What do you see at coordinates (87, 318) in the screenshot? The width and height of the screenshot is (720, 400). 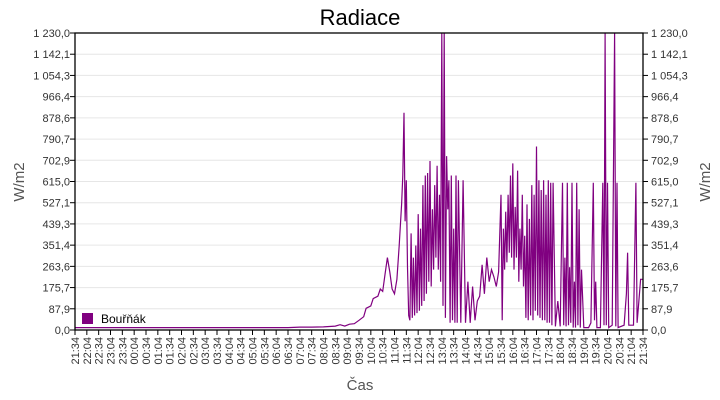 I see `legend-swatch` at bounding box center [87, 318].